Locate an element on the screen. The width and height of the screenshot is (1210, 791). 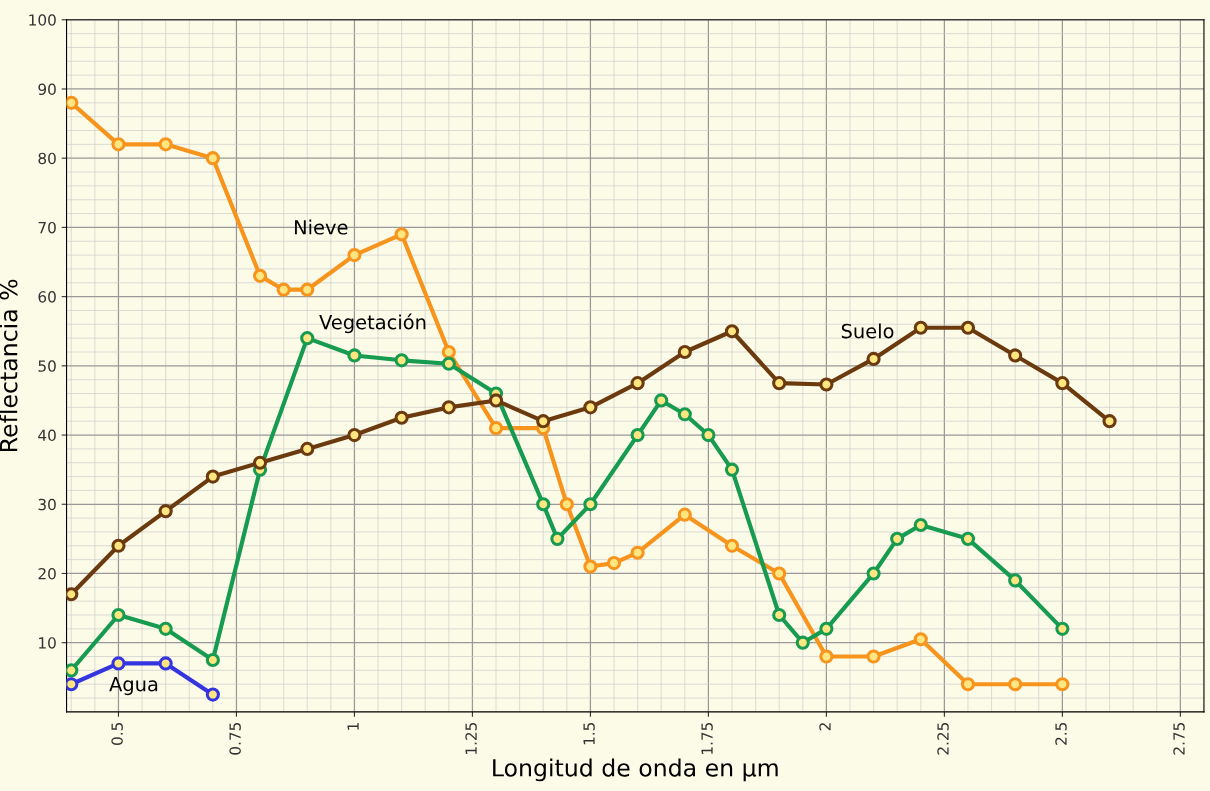
y-tick-label: 30 is located at coordinates (47, 504).